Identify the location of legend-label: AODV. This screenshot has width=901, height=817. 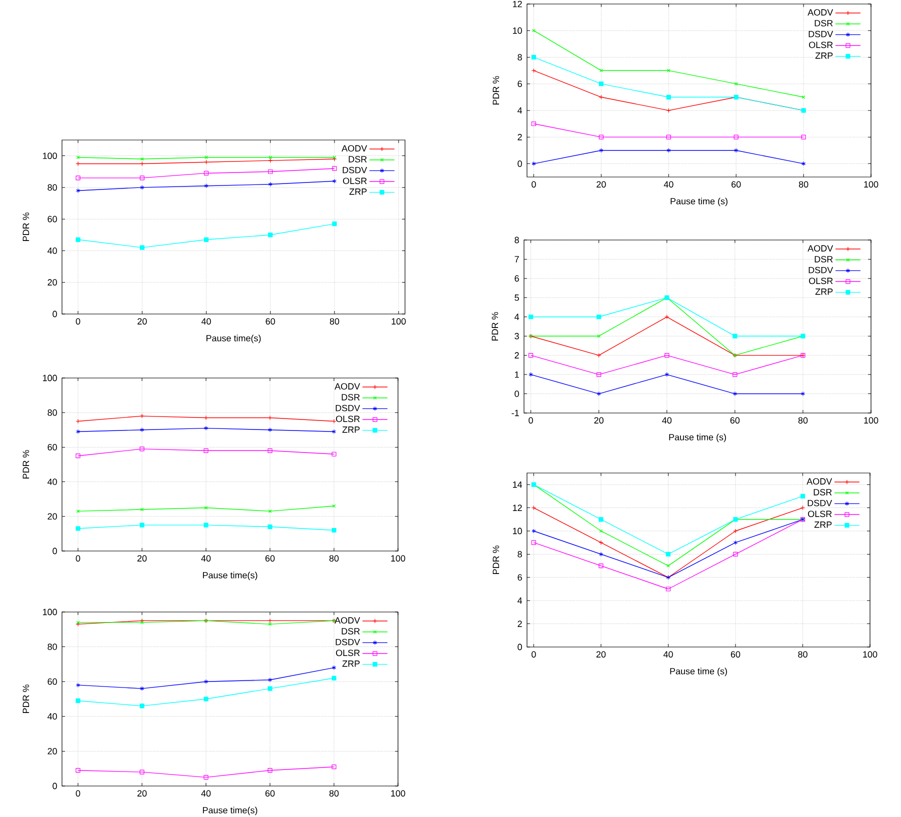
(355, 148).